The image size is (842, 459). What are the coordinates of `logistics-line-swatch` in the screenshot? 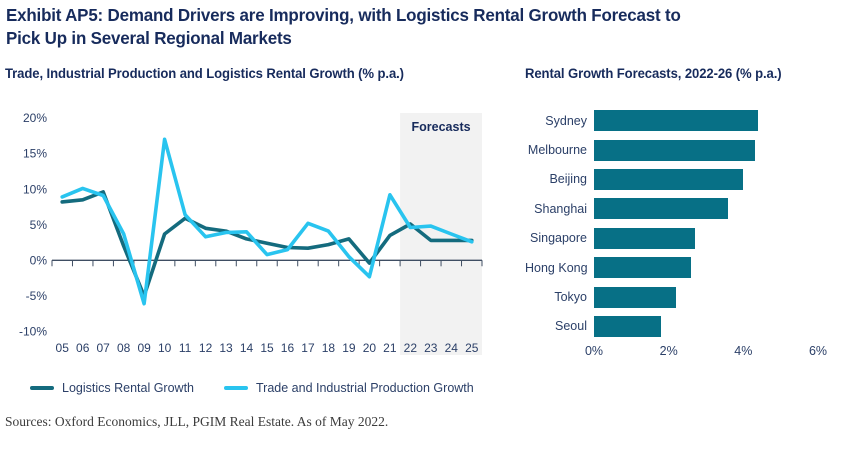 It's located at (42, 388).